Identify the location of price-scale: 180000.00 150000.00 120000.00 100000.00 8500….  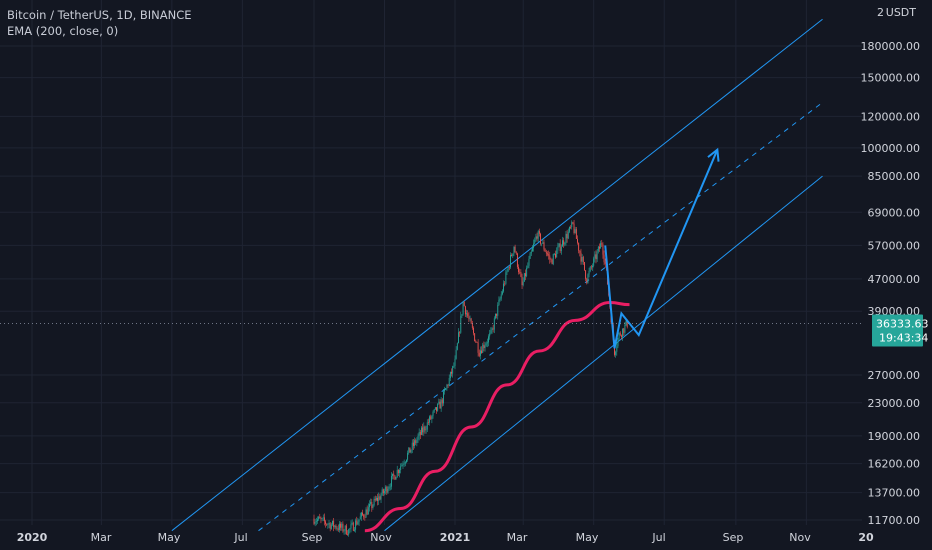
(895, 266).